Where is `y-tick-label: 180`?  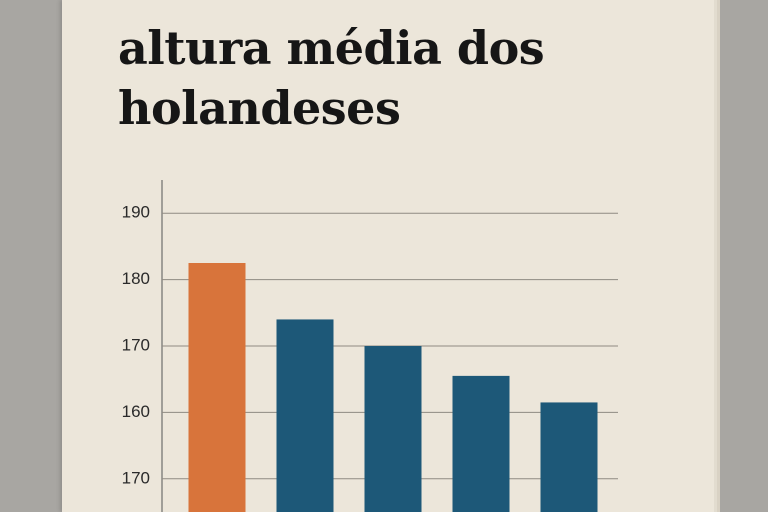 y-tick-label: 180 is located at coordinates (136, 278).